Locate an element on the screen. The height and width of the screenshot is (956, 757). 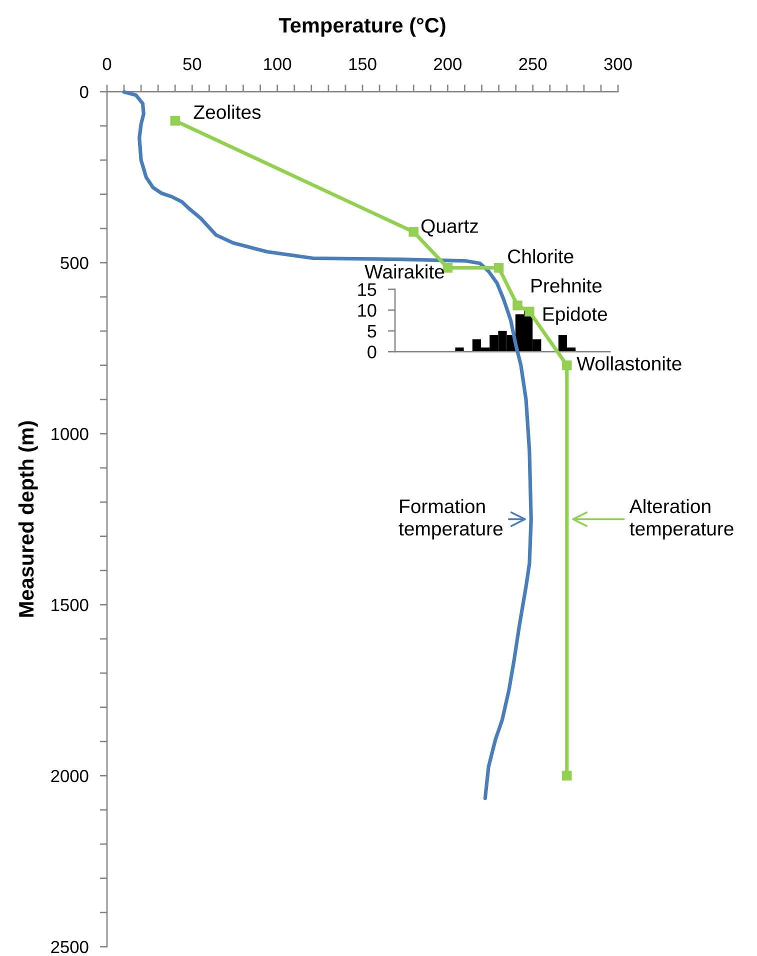
annotation: Wollastonite is located at coordinates (629, 363).